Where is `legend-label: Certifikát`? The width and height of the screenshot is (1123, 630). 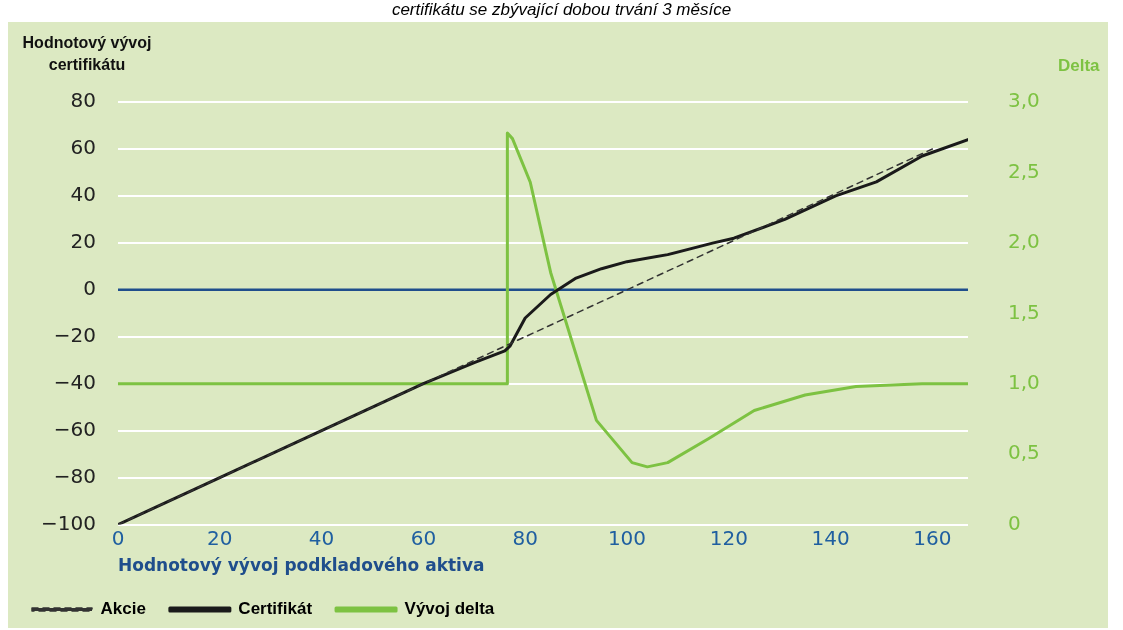 legend-label: Certifikát is located at coordinates (275, 609).